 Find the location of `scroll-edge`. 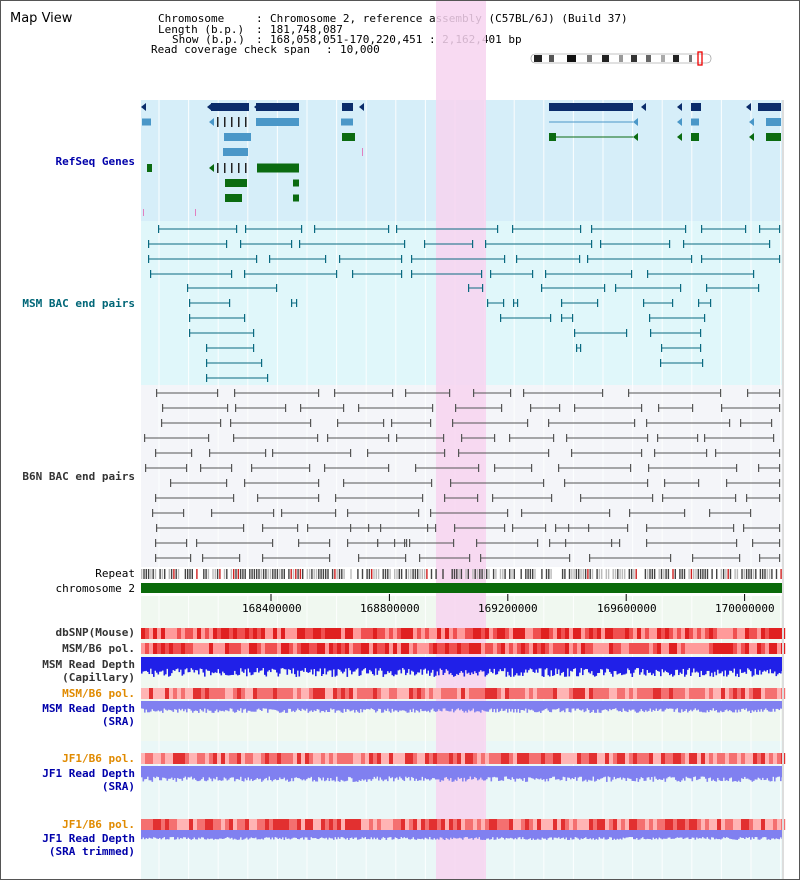

scroll-edge is located at coordinates (783, 489).